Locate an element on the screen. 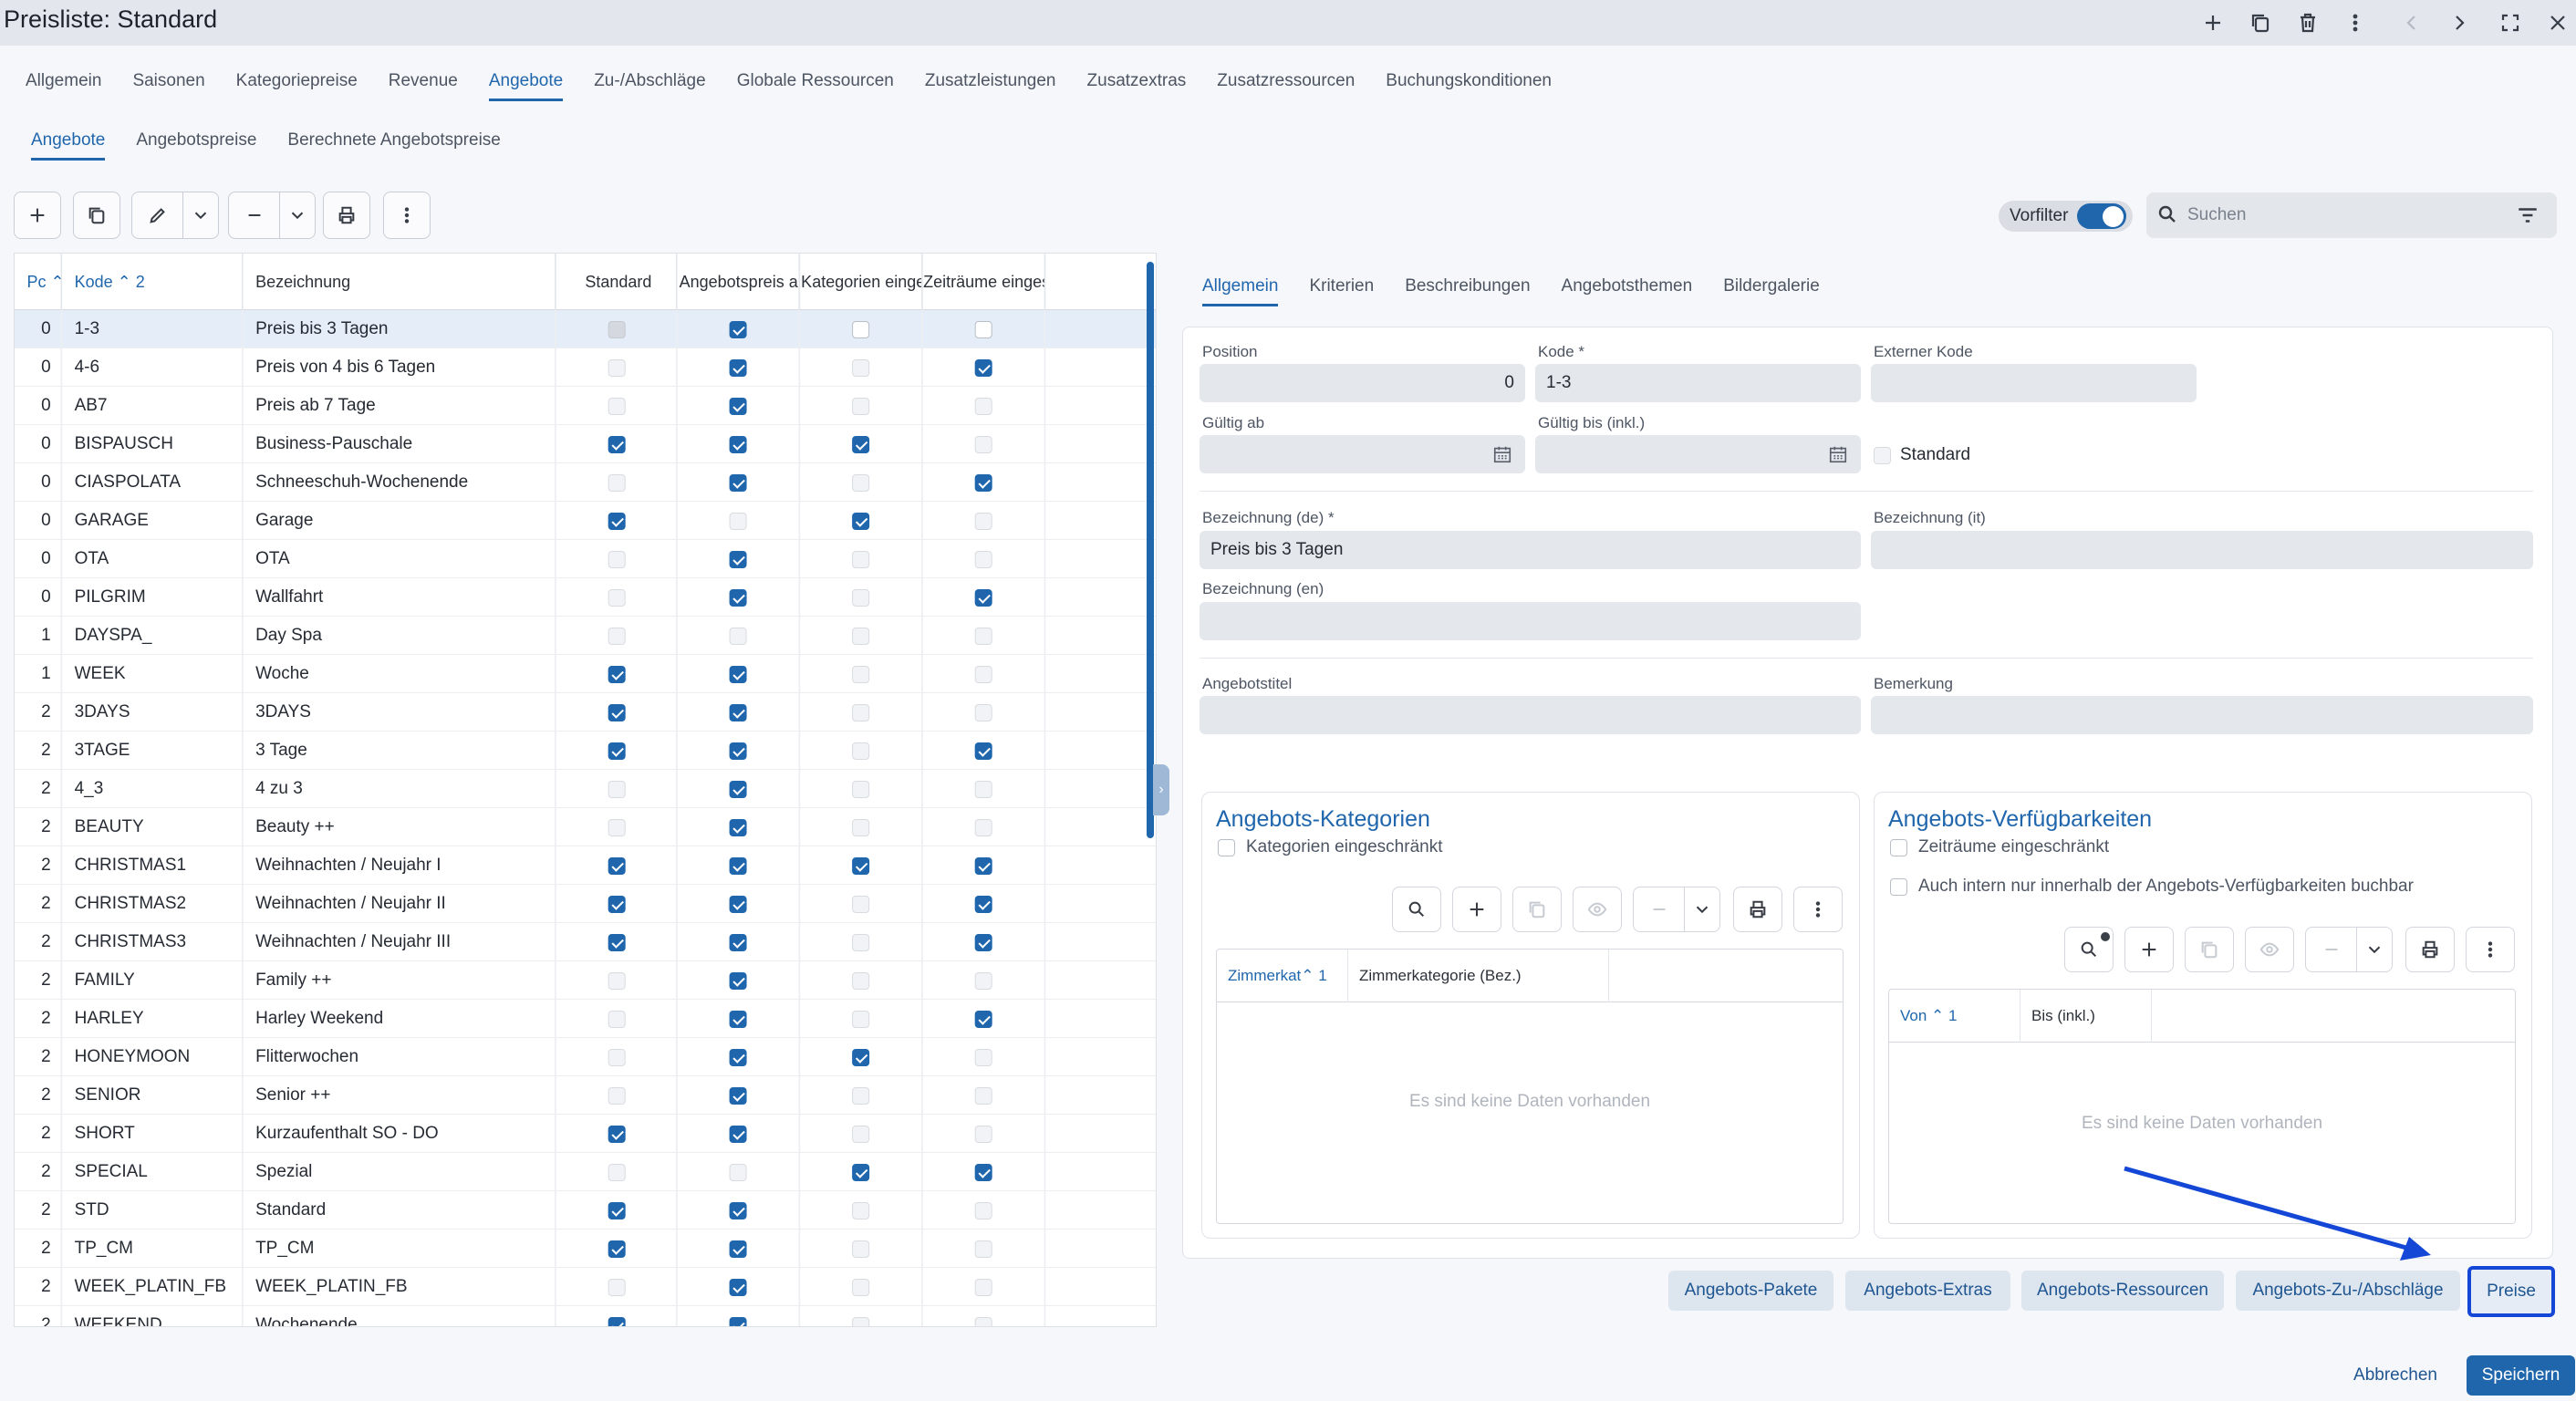  kode-field: 1-3 is located at coordinates (1698, 383).